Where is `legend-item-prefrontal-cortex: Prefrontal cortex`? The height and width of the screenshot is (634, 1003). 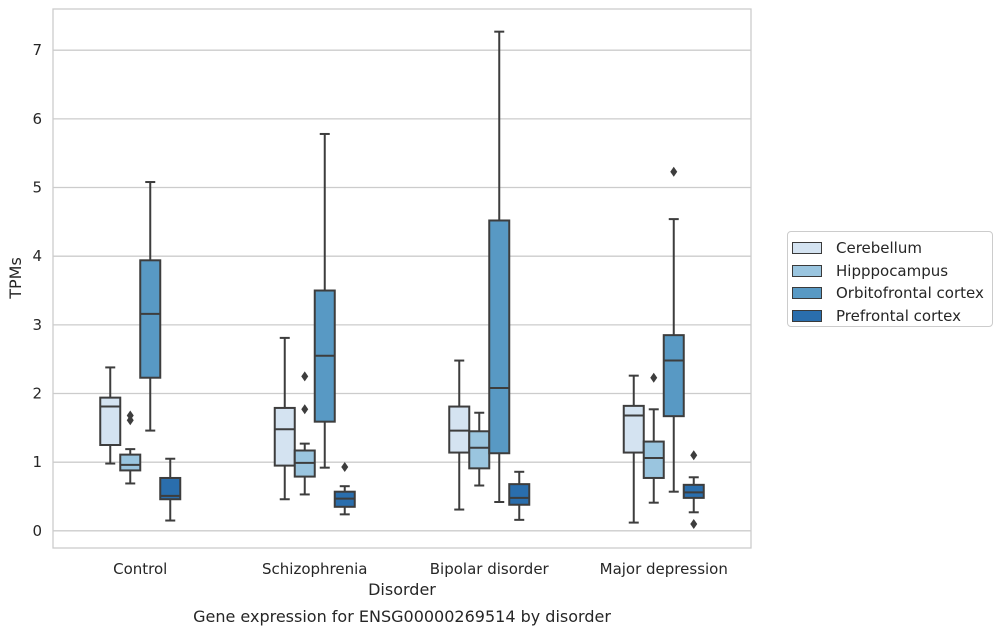
legend-item-prefrontal-cortex: Prefrontal cortex is located at coordinates (892, 316).